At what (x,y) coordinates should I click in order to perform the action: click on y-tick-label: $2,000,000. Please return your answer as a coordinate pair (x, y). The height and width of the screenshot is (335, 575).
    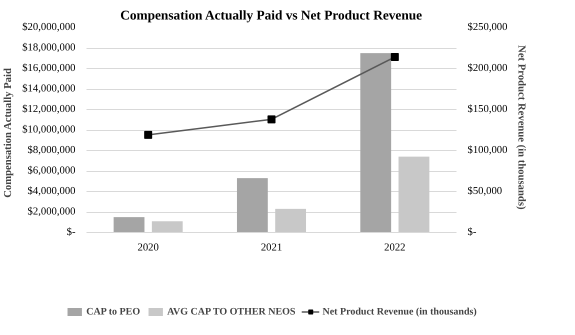
    Looking at the image, I should click on (52, 212).